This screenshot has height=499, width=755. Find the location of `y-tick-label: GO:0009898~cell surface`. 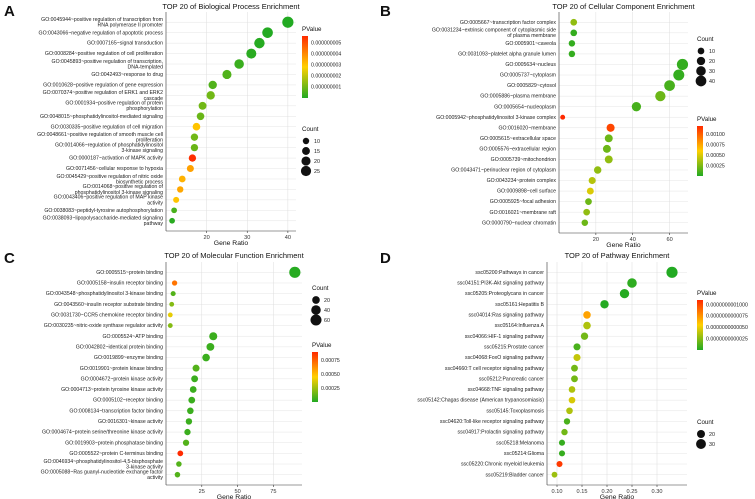

y-tick-label: GO:0009898~cell surface is located at coordinates (526, 192).